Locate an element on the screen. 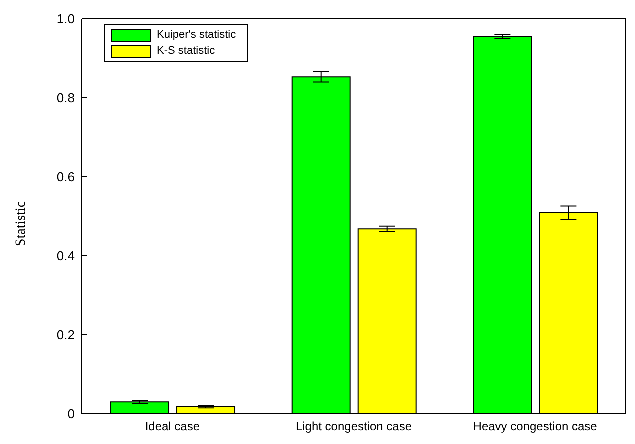 This screenshot has width=635, height=444. legend-label: K-S statistic is located at coordinates (186, 51).